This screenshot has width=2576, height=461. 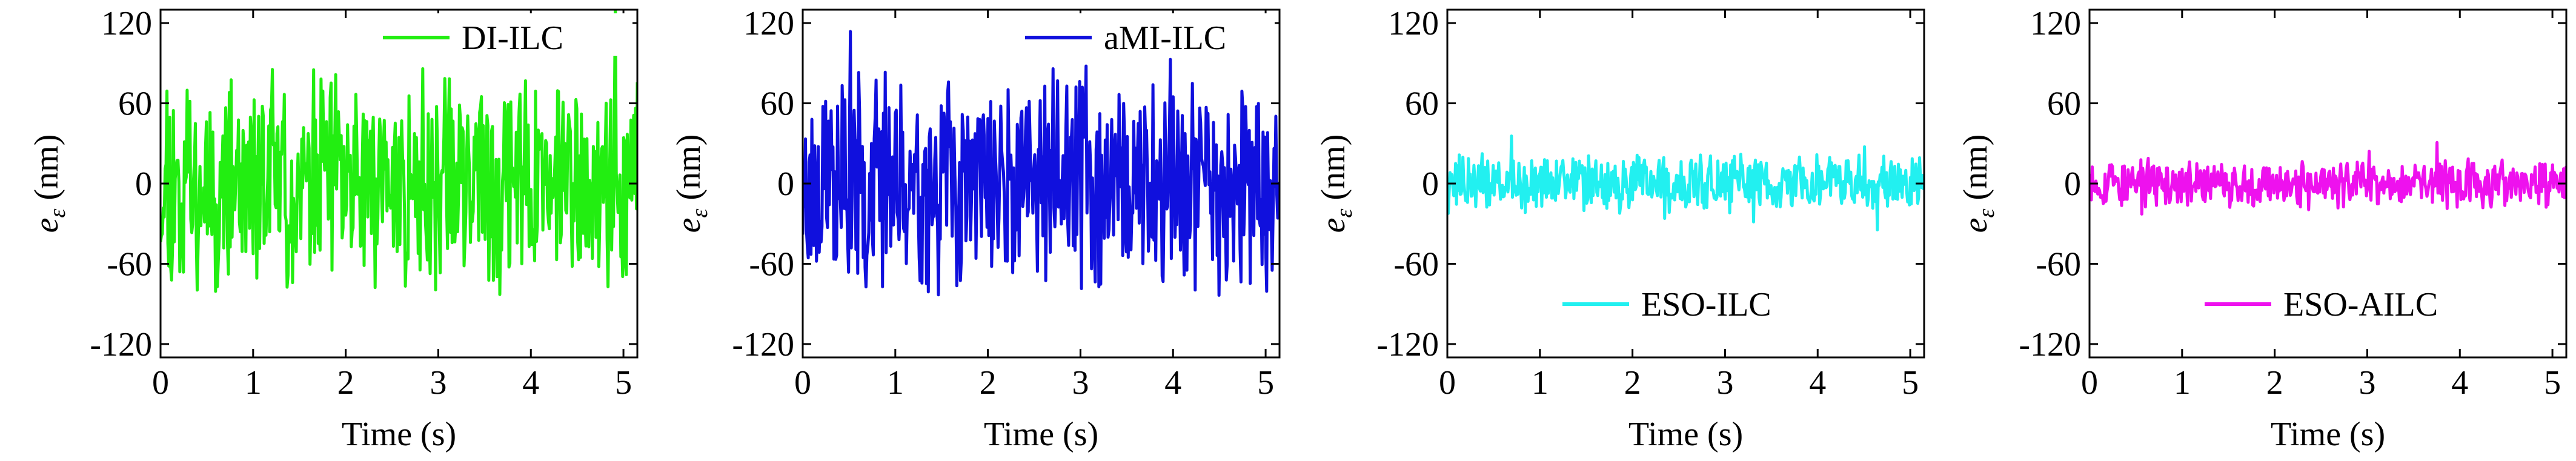 I want to click on legend-label: aMI-ILC, so click(x=1165, y=38).